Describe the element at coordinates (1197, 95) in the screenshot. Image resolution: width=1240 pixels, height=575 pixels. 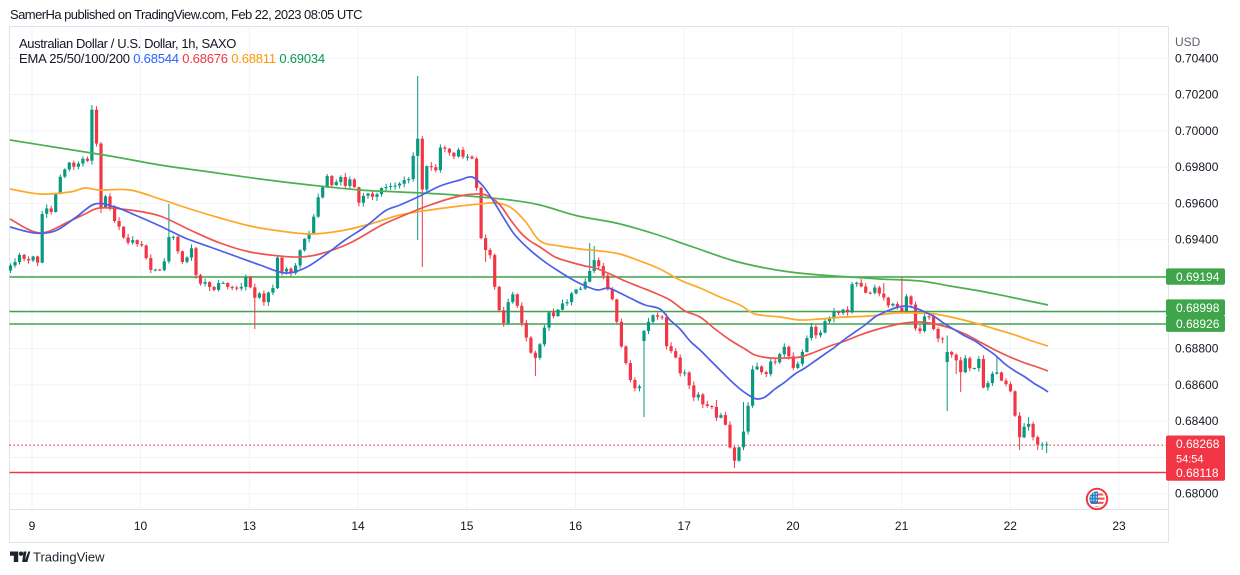
I see `svg-text: 0.70200` at that location.